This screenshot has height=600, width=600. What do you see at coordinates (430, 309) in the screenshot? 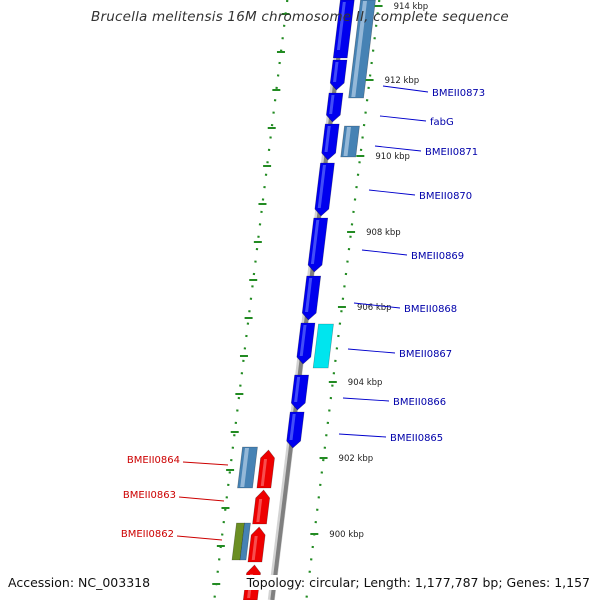
I see `gene-label-bmeii0868: BMEII0868` at bounding box center [430, 309].